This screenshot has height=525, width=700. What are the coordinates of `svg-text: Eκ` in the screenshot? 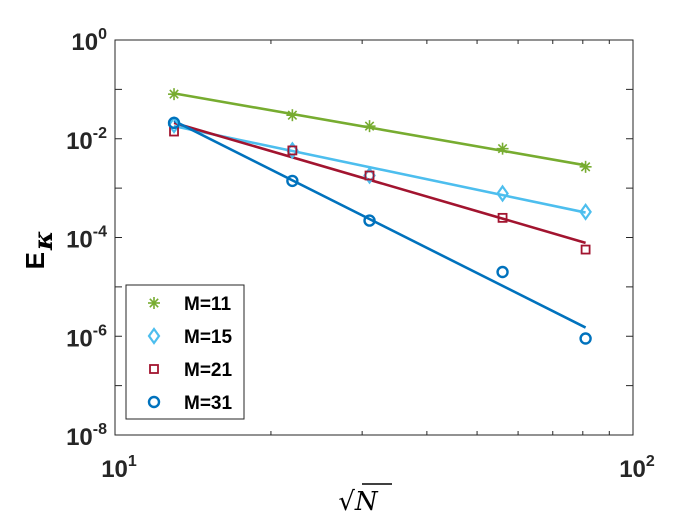 It's located at (39, 250).